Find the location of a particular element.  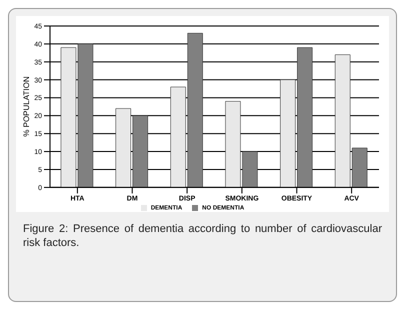

caption: Figure 2: Presence of dementia according to number of cardiovascular risk factors. is located at coordinates (202, 236).